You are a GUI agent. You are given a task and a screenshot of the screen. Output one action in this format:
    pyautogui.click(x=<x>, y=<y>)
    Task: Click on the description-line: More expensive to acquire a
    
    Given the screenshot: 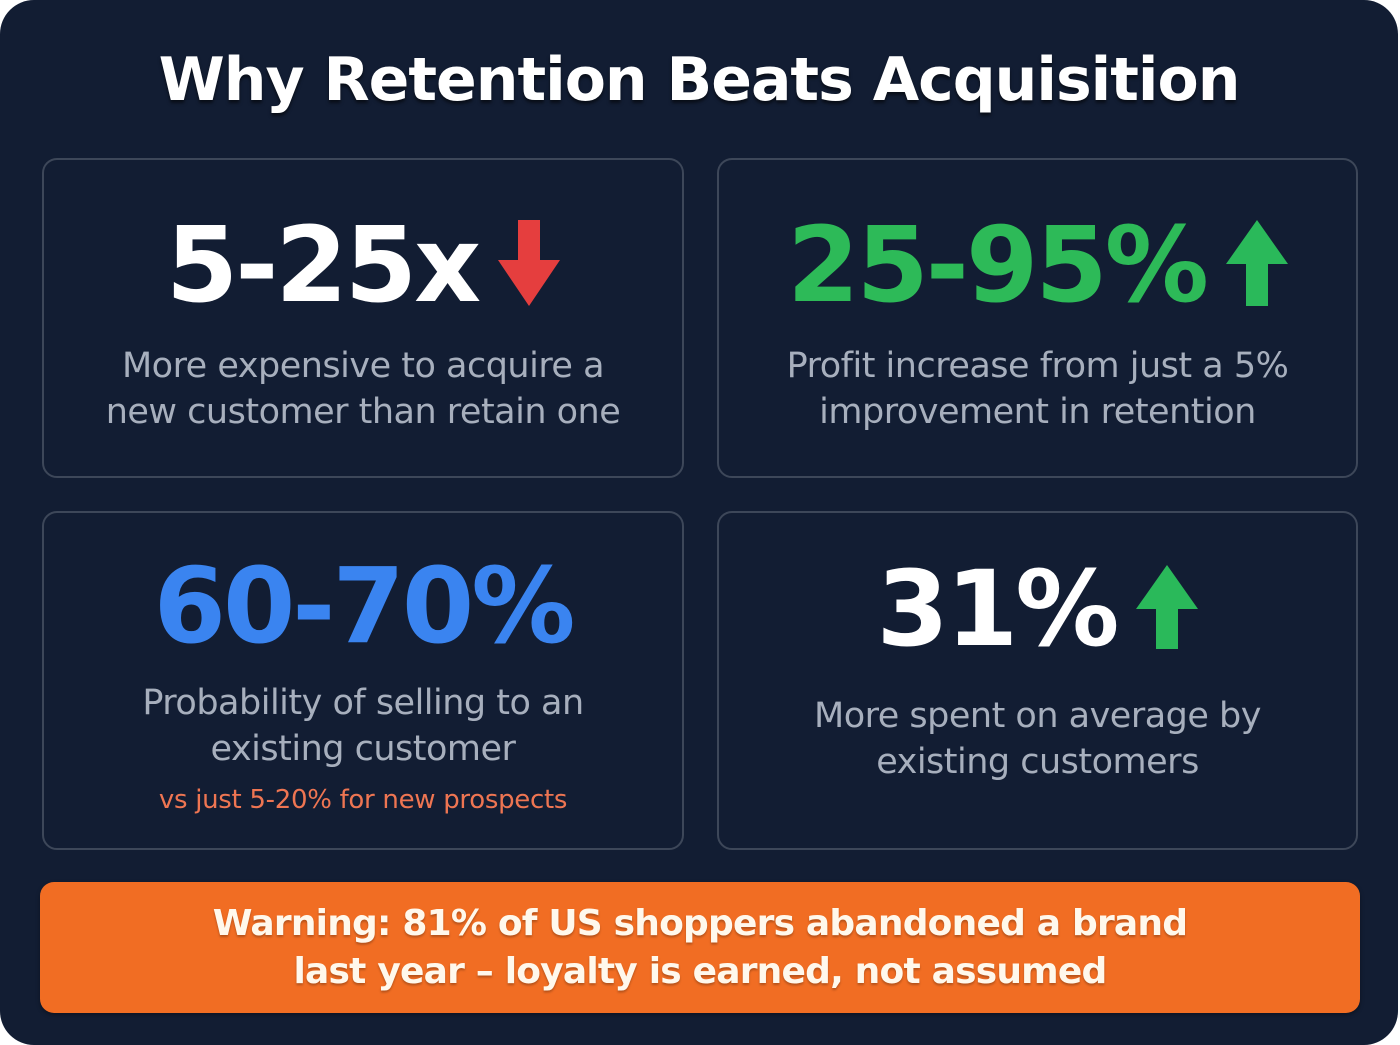 What is the action you would take?
    pyautogui.click(x=363, y=366)
    